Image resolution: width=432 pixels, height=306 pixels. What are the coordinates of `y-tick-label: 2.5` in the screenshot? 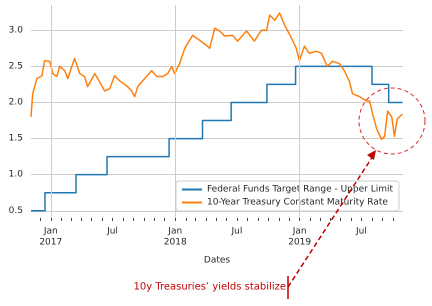 It's located at (15, 66).